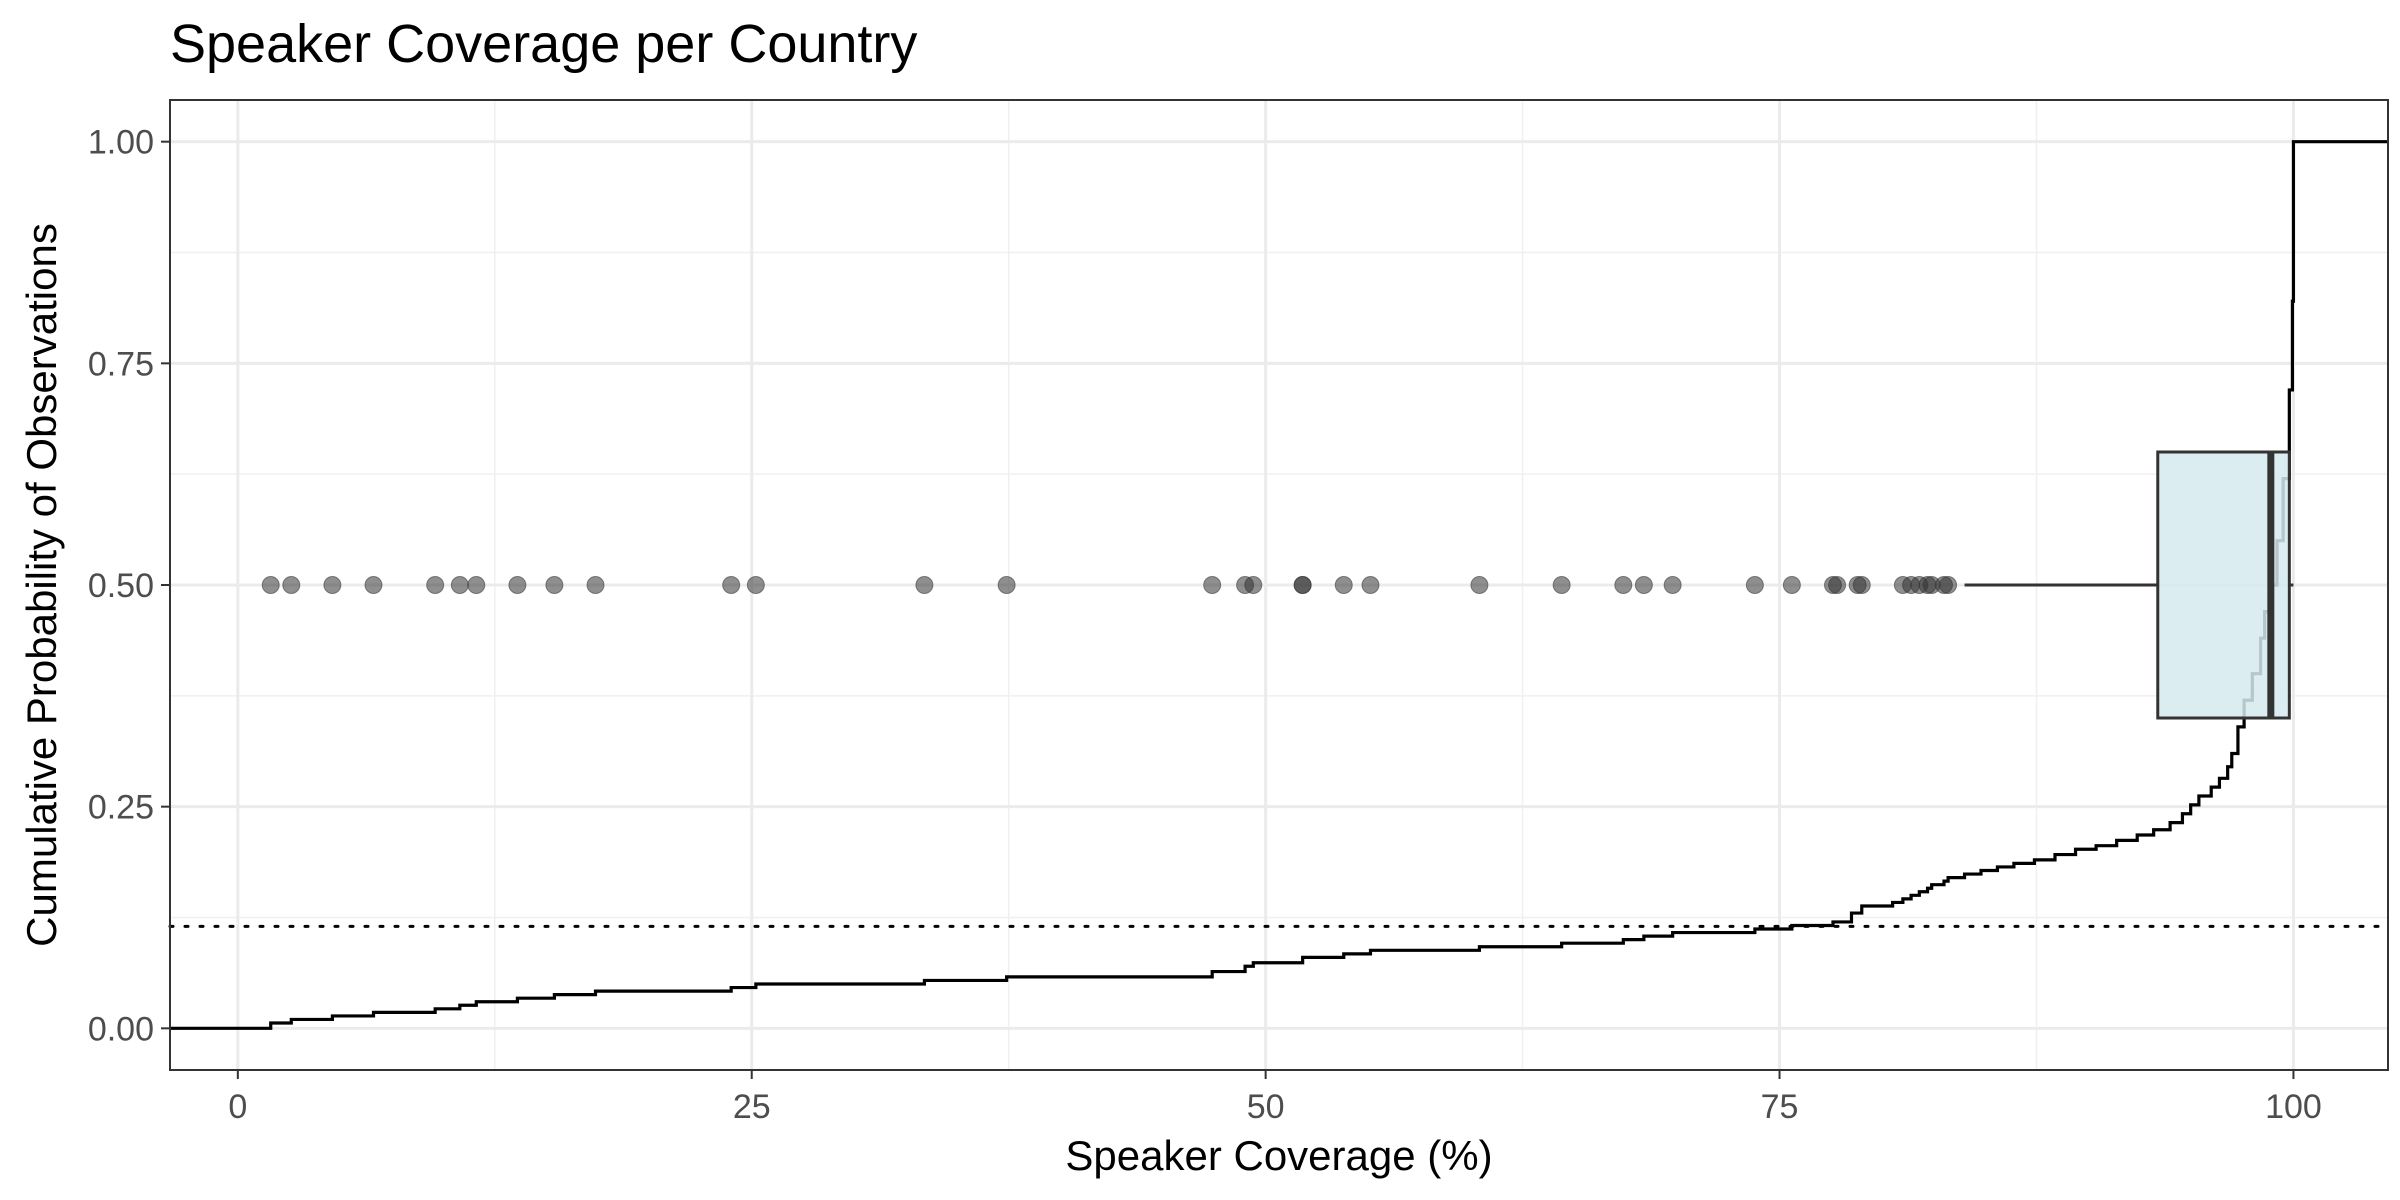 The width and height of the screenshot is (2400, 1200). What do you see at coordinates (1780, 1107) in the screenshot?
I see `x-tick-label: 75` at bounding box center [1780, 1107].